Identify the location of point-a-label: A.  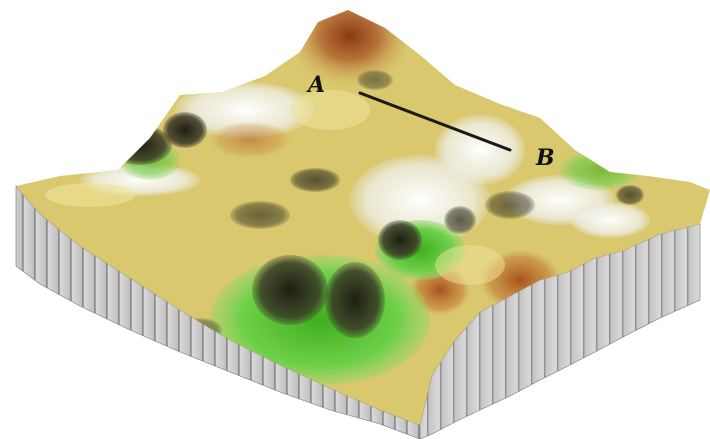
(315, 85).